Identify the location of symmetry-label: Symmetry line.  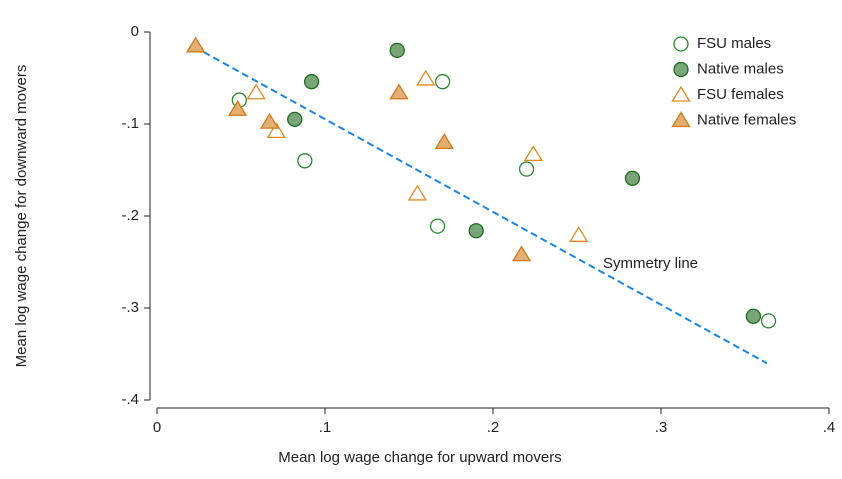
(650, 263).